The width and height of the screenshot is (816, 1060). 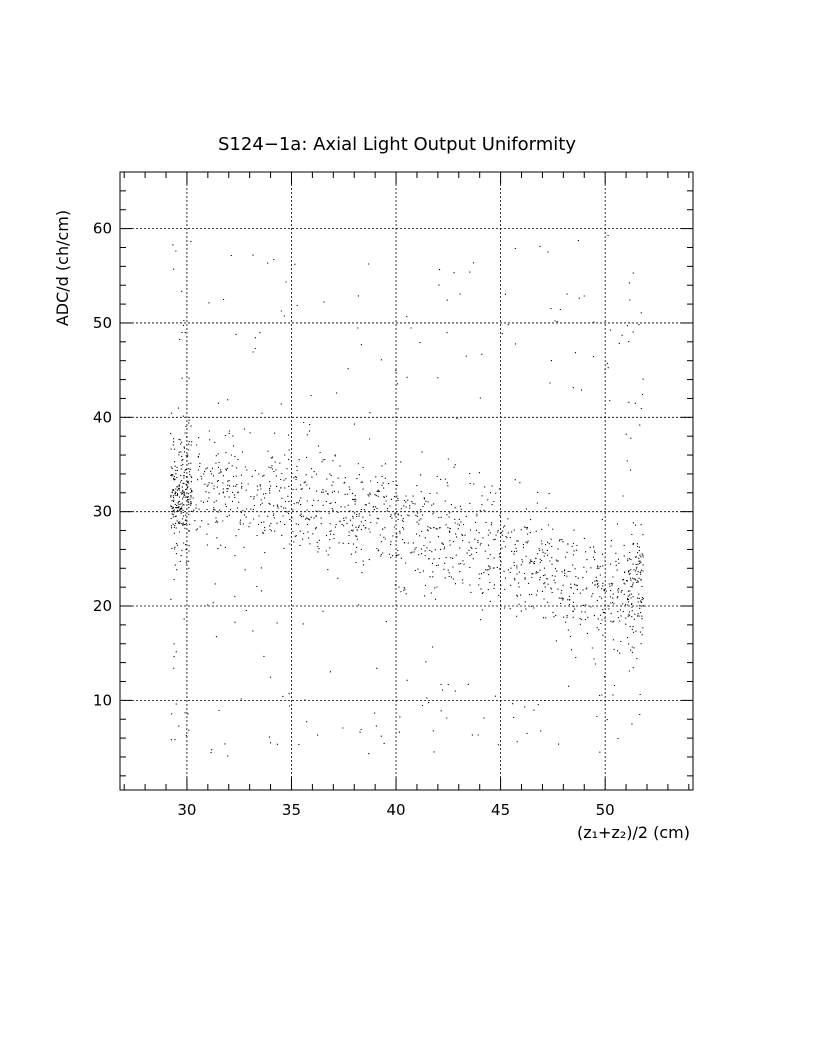 I want to click on x-tick-label: 50, so click(x=605, y=810).